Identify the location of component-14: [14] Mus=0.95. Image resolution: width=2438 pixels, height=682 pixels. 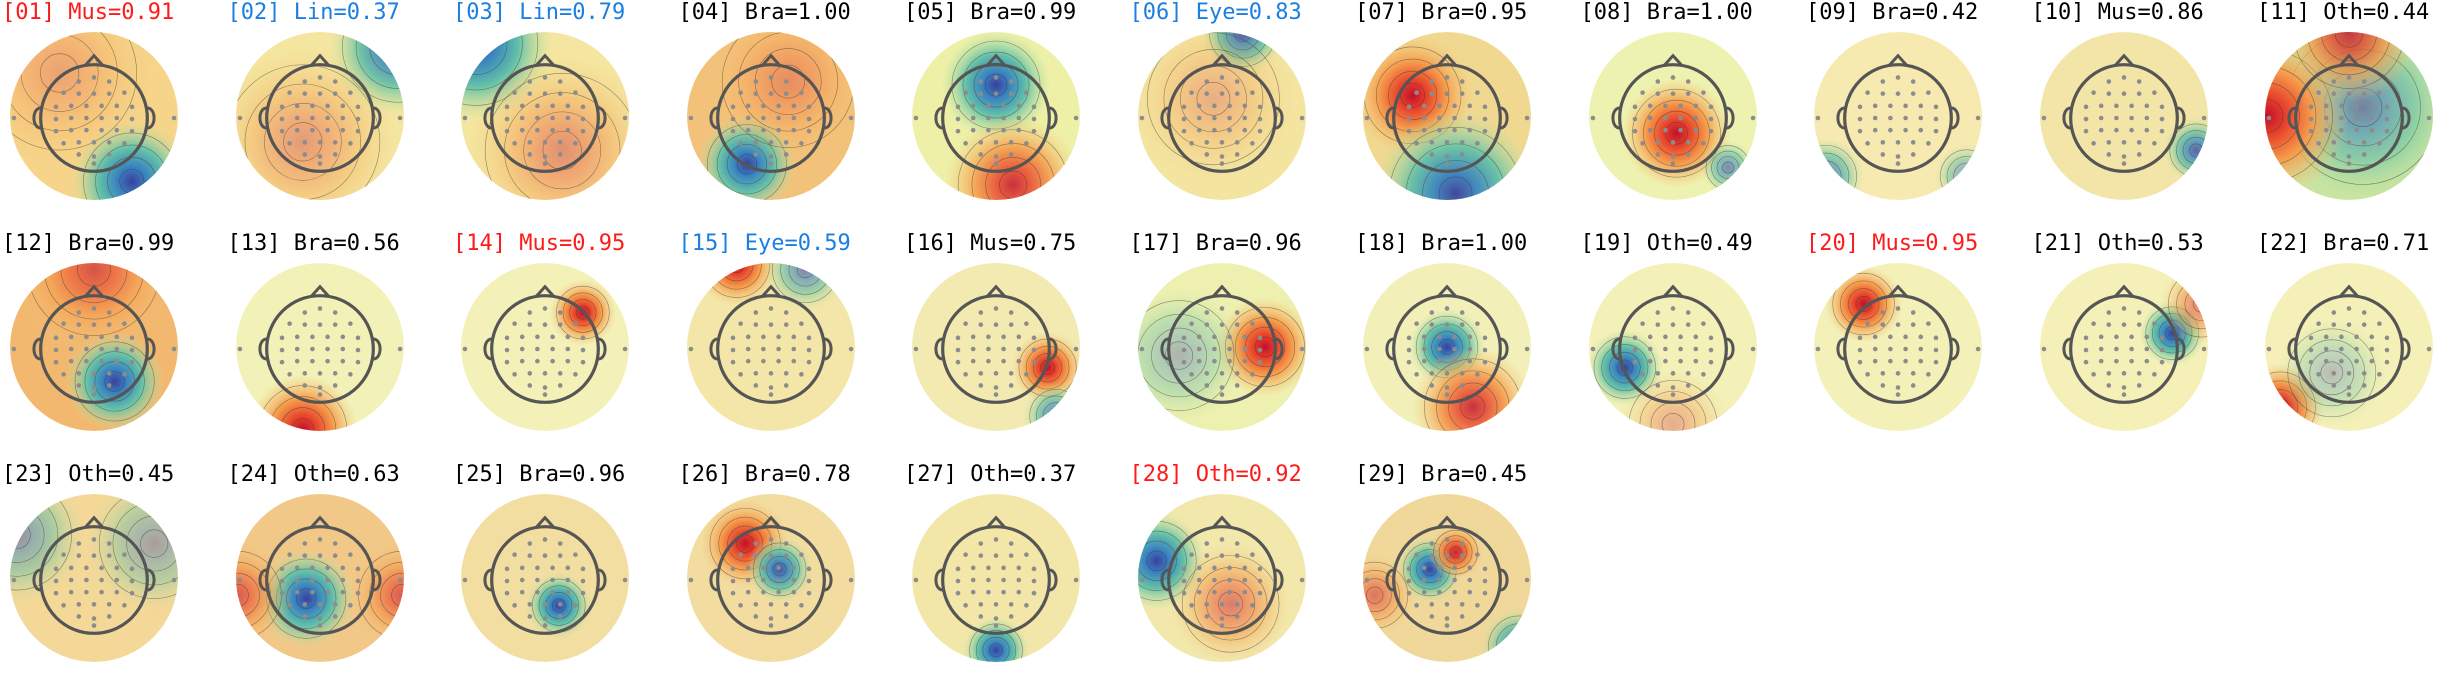
(563, 341).